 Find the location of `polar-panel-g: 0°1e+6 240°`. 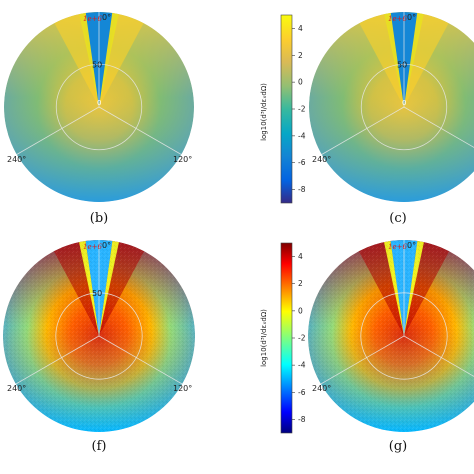

polar-panel-g: 0°1e+6 240° is located at coordinates (391, 336).